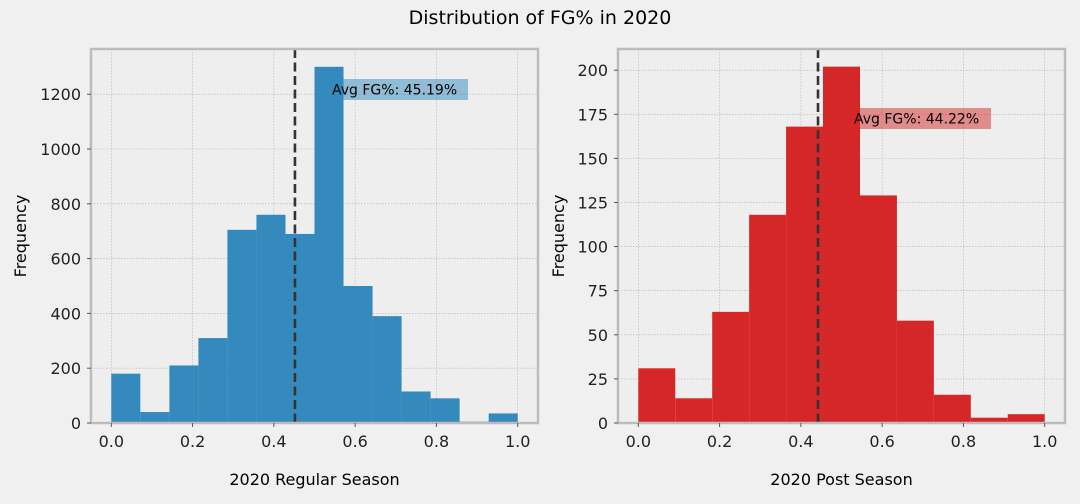 This screenshot has width=1080, height=504. What do you see at coordinates (598, 291) in the screenshot?
I see `y-tick-label: 75` at bounding box center [598, 291].